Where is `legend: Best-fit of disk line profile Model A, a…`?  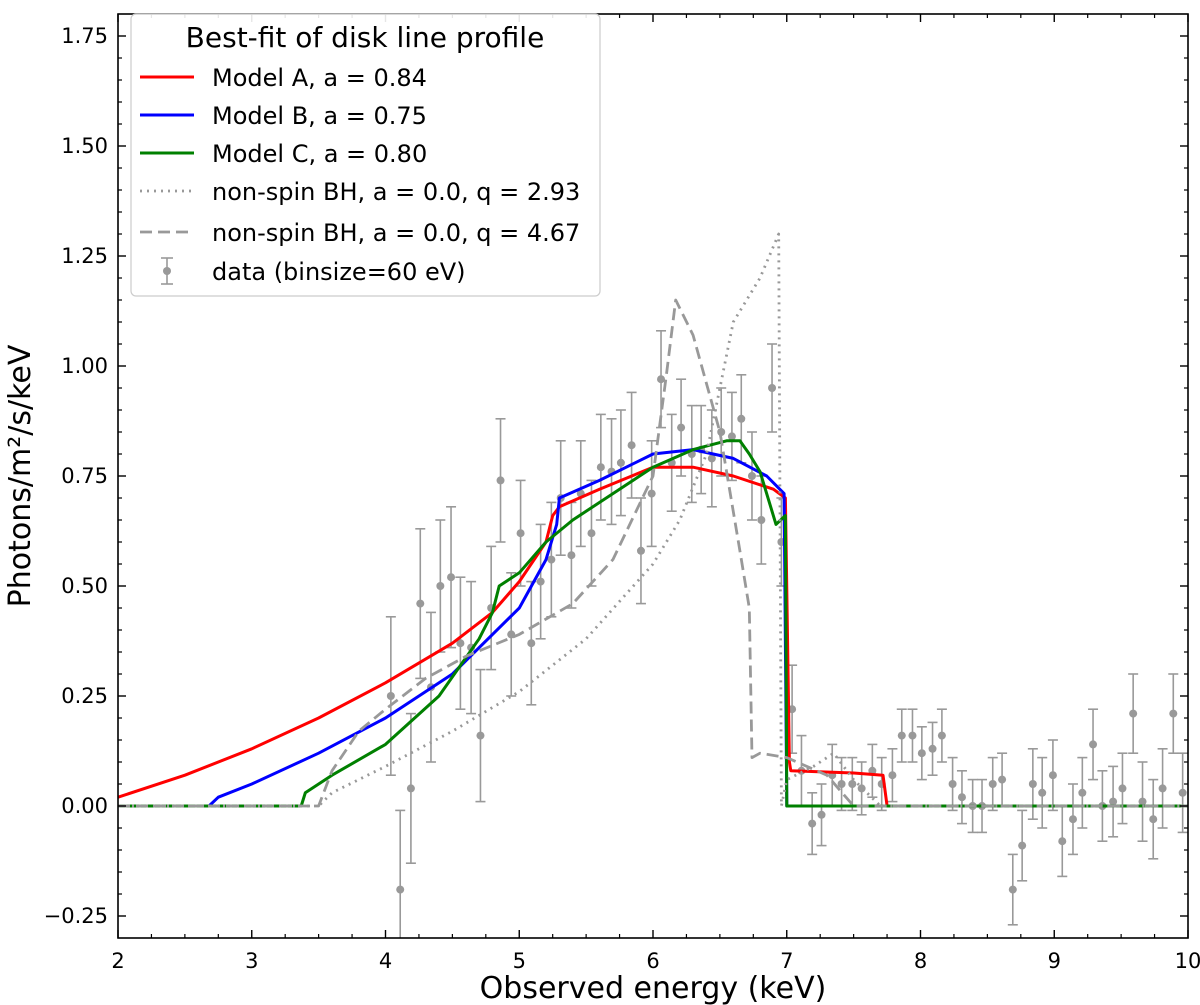
legend: Best-fit of disk line profile Model A, a… is located at coordinates (365, 155).